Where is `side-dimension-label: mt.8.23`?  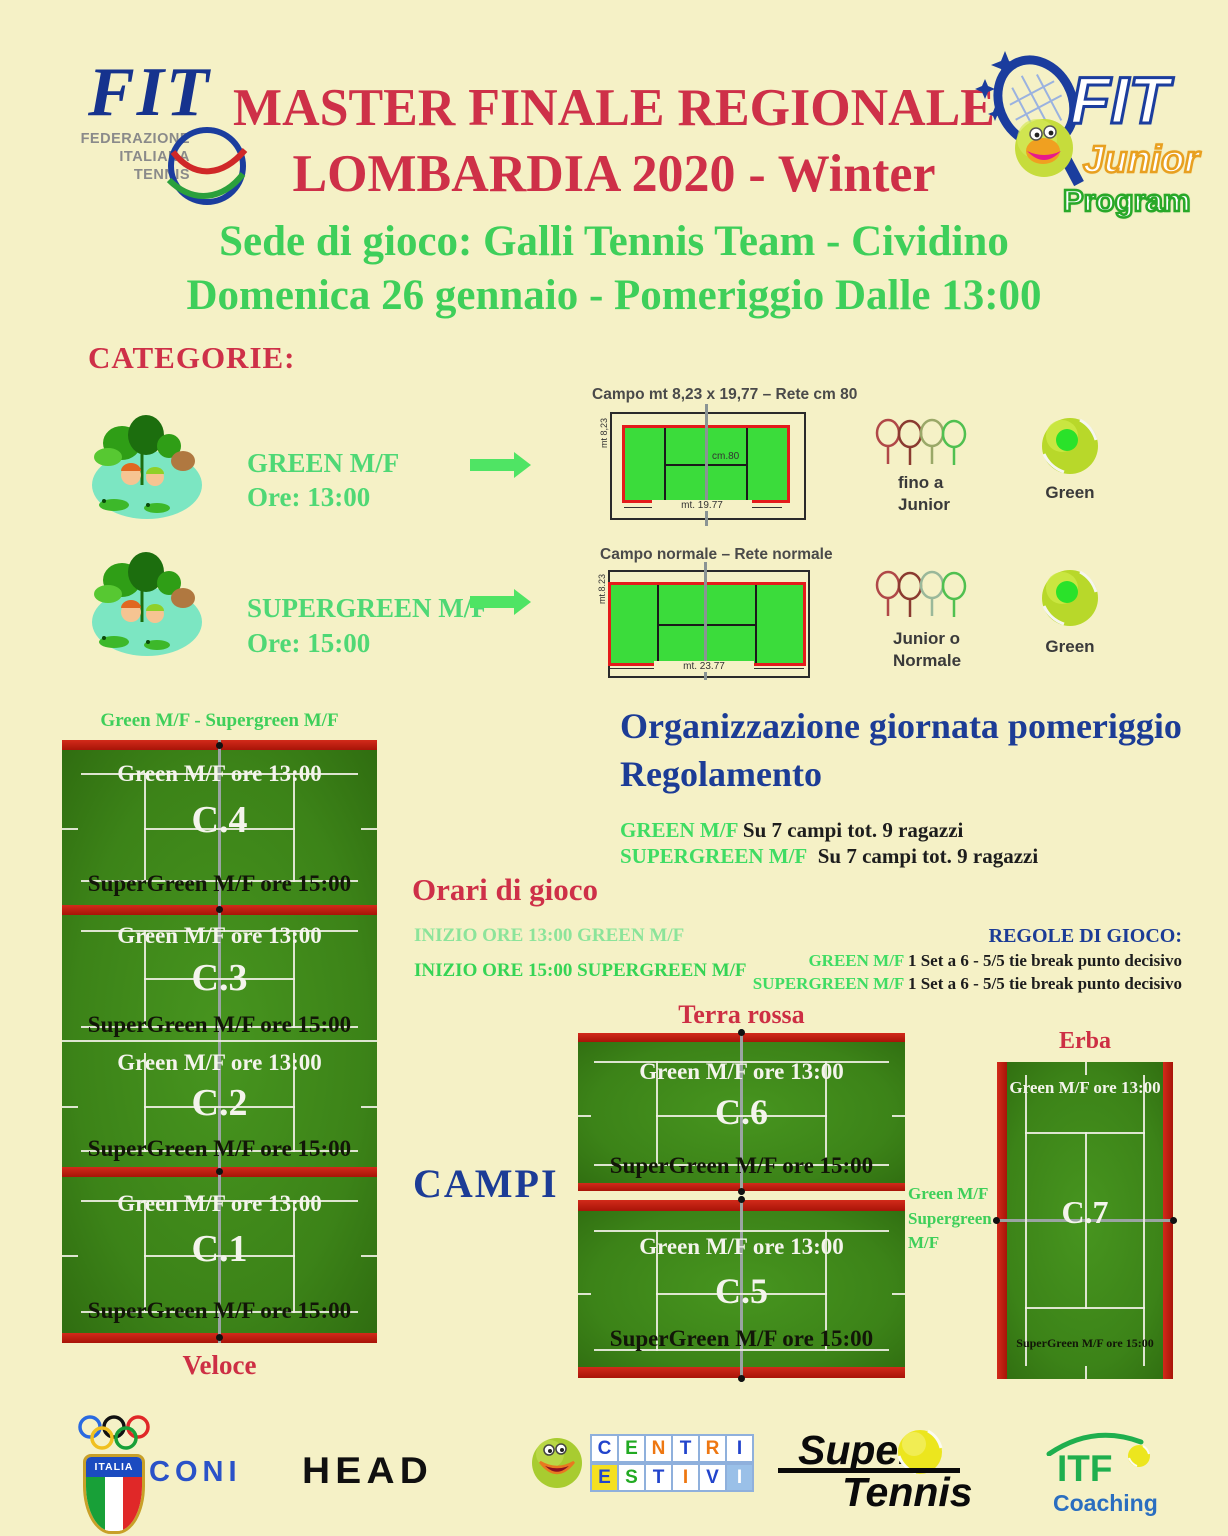
side-dimension-label: mt.8.23 is located at coordinates (602, 588).